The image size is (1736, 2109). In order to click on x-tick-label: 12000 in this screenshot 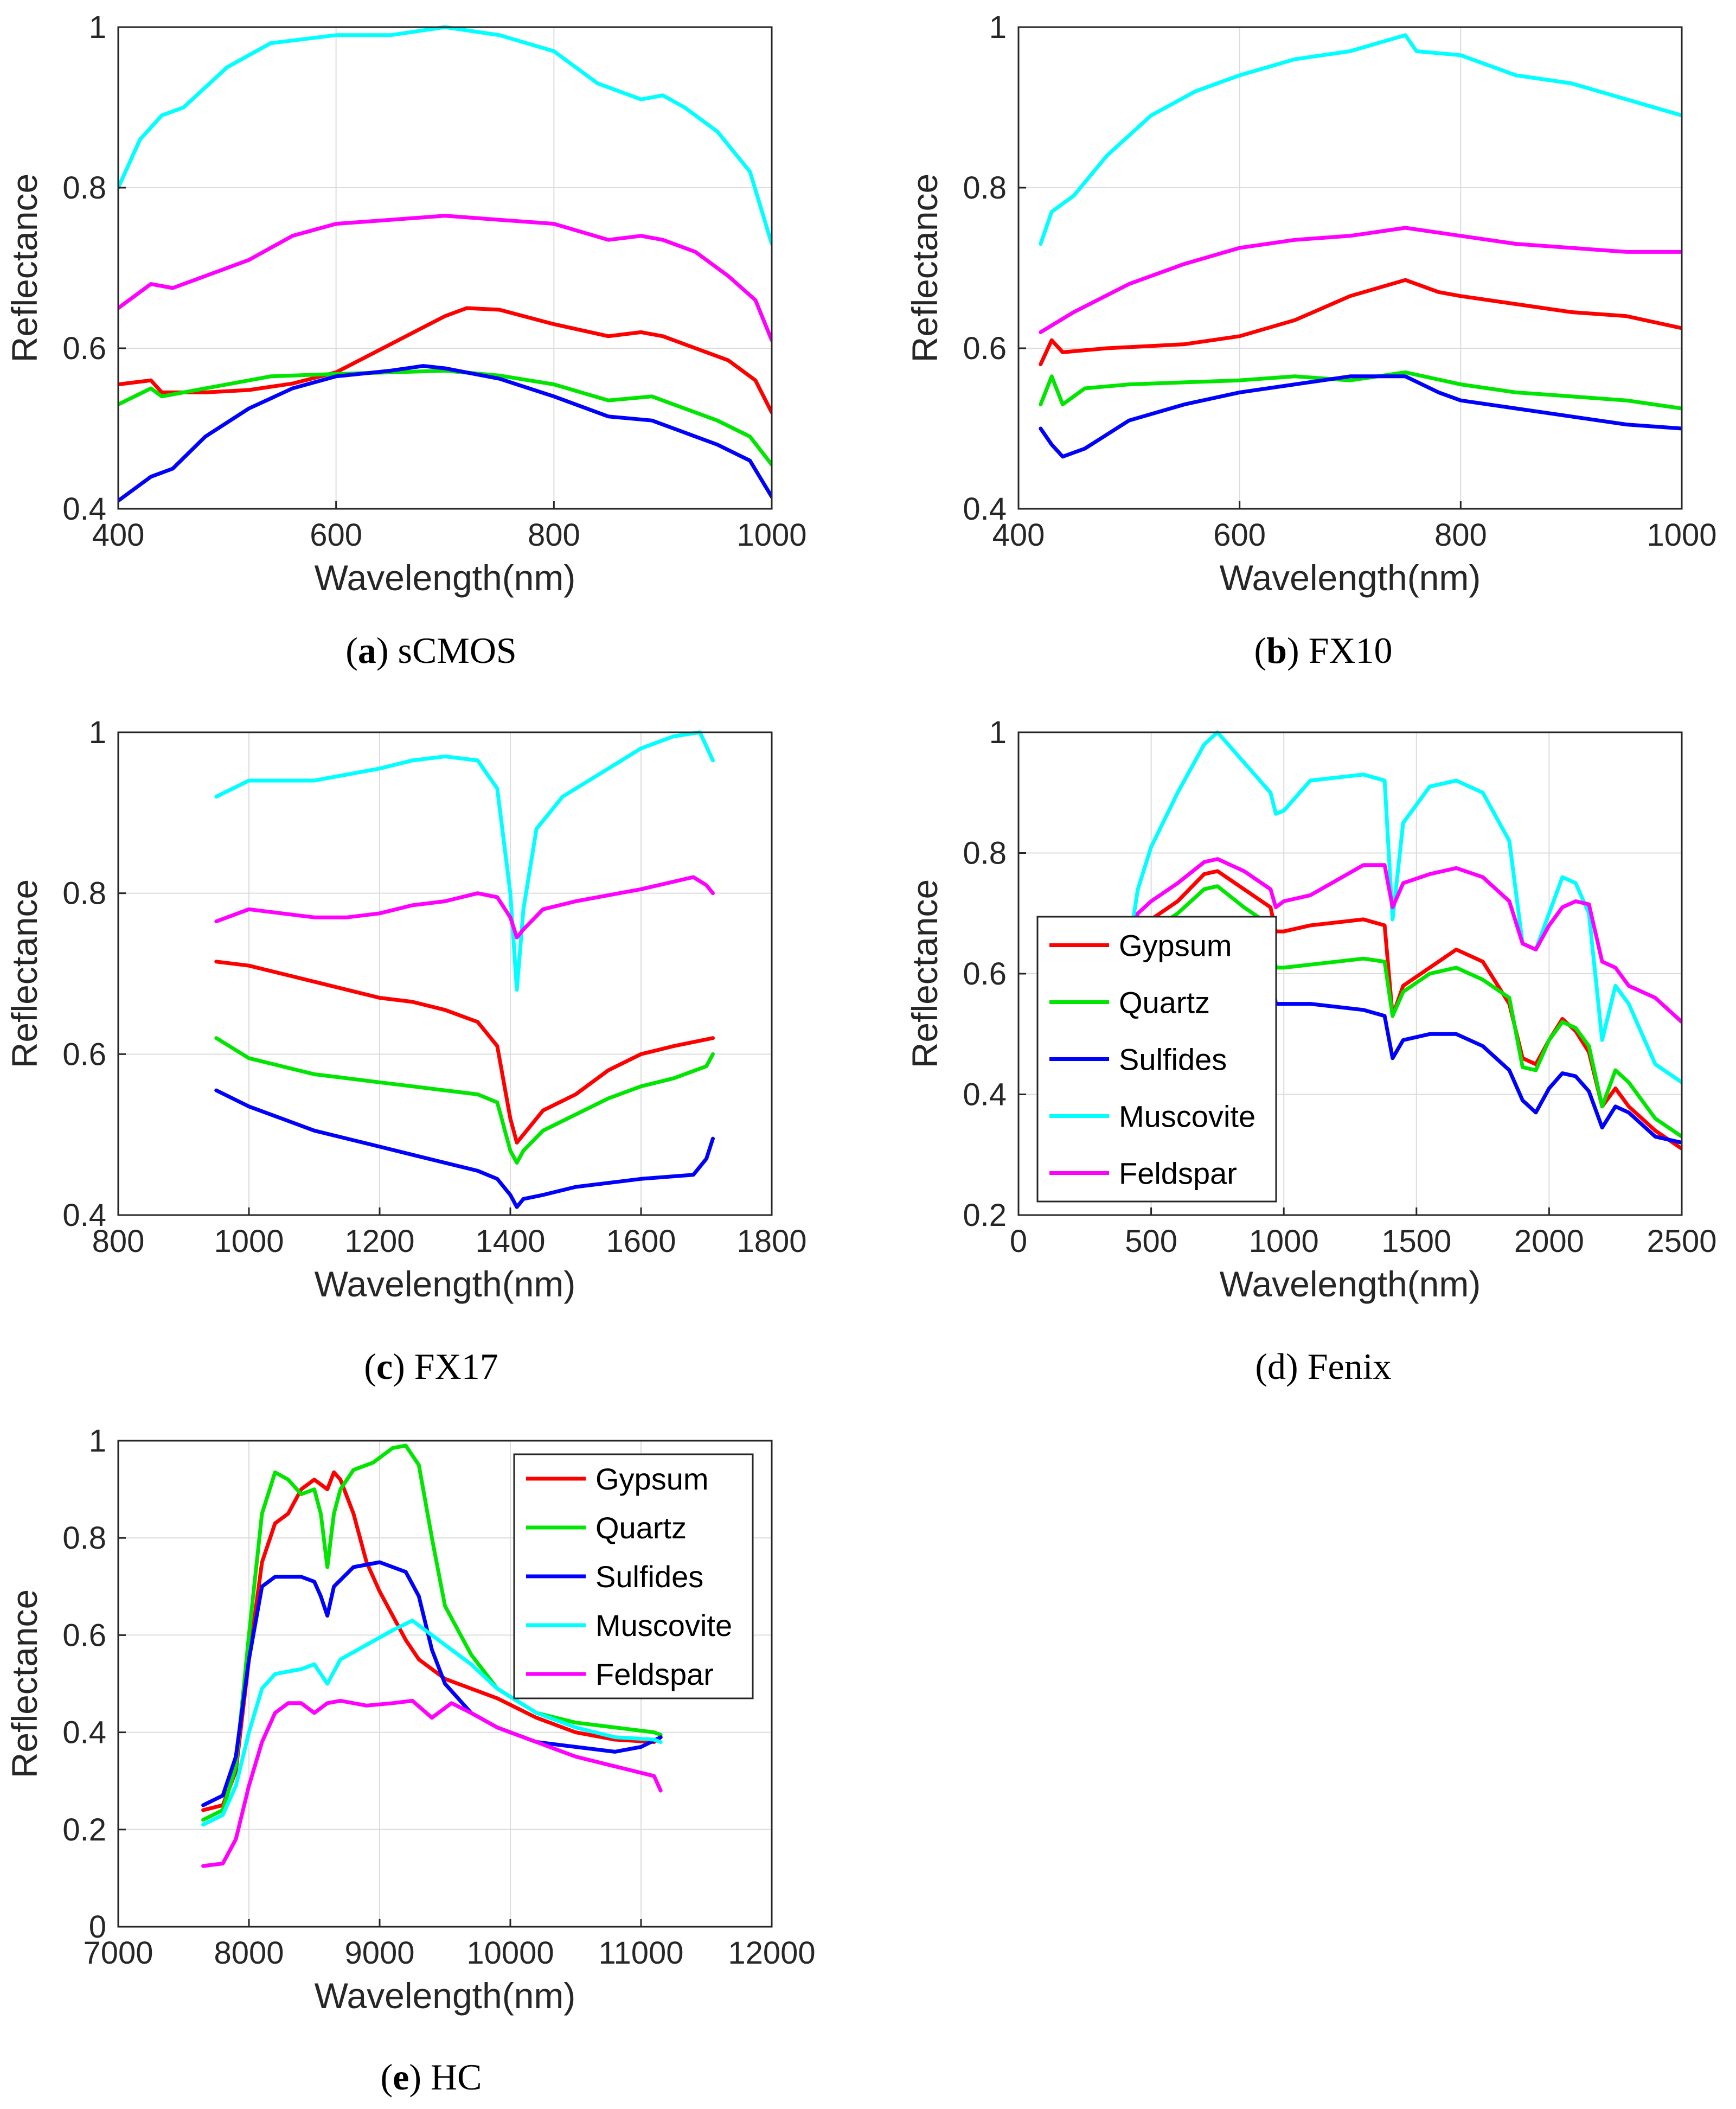, I will do `click(771, 1953)`.